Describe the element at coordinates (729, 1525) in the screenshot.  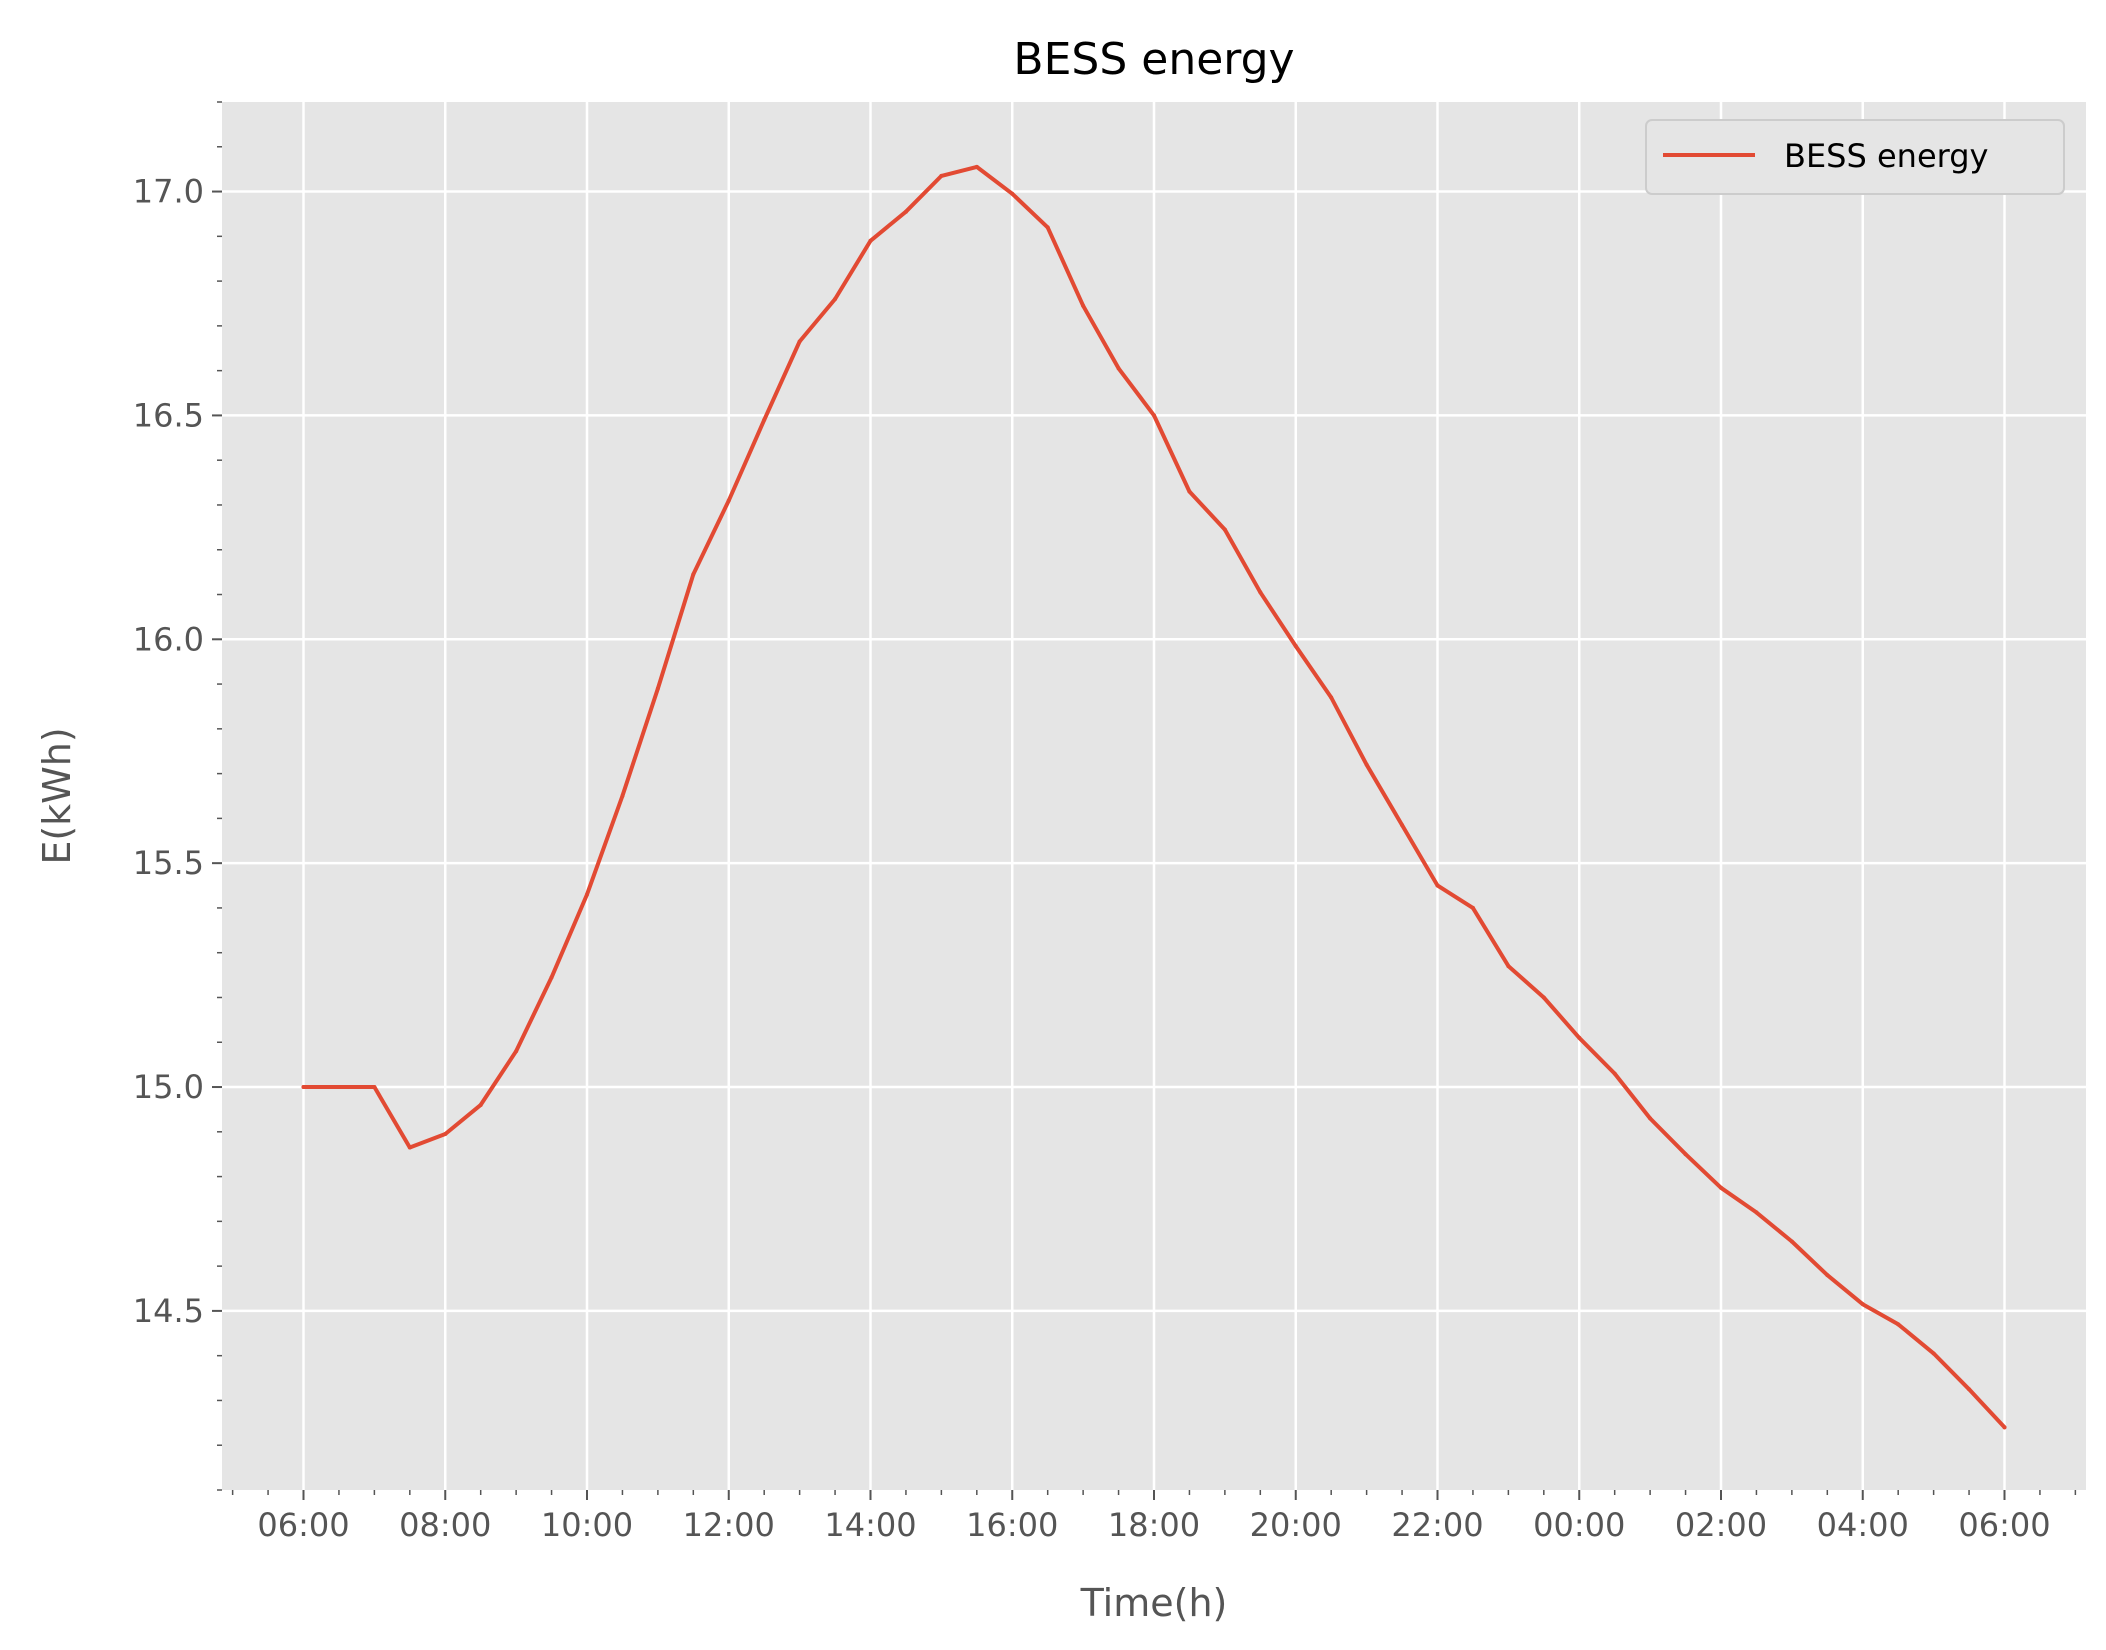
I see `x-tick-label: 12:00` at that location.